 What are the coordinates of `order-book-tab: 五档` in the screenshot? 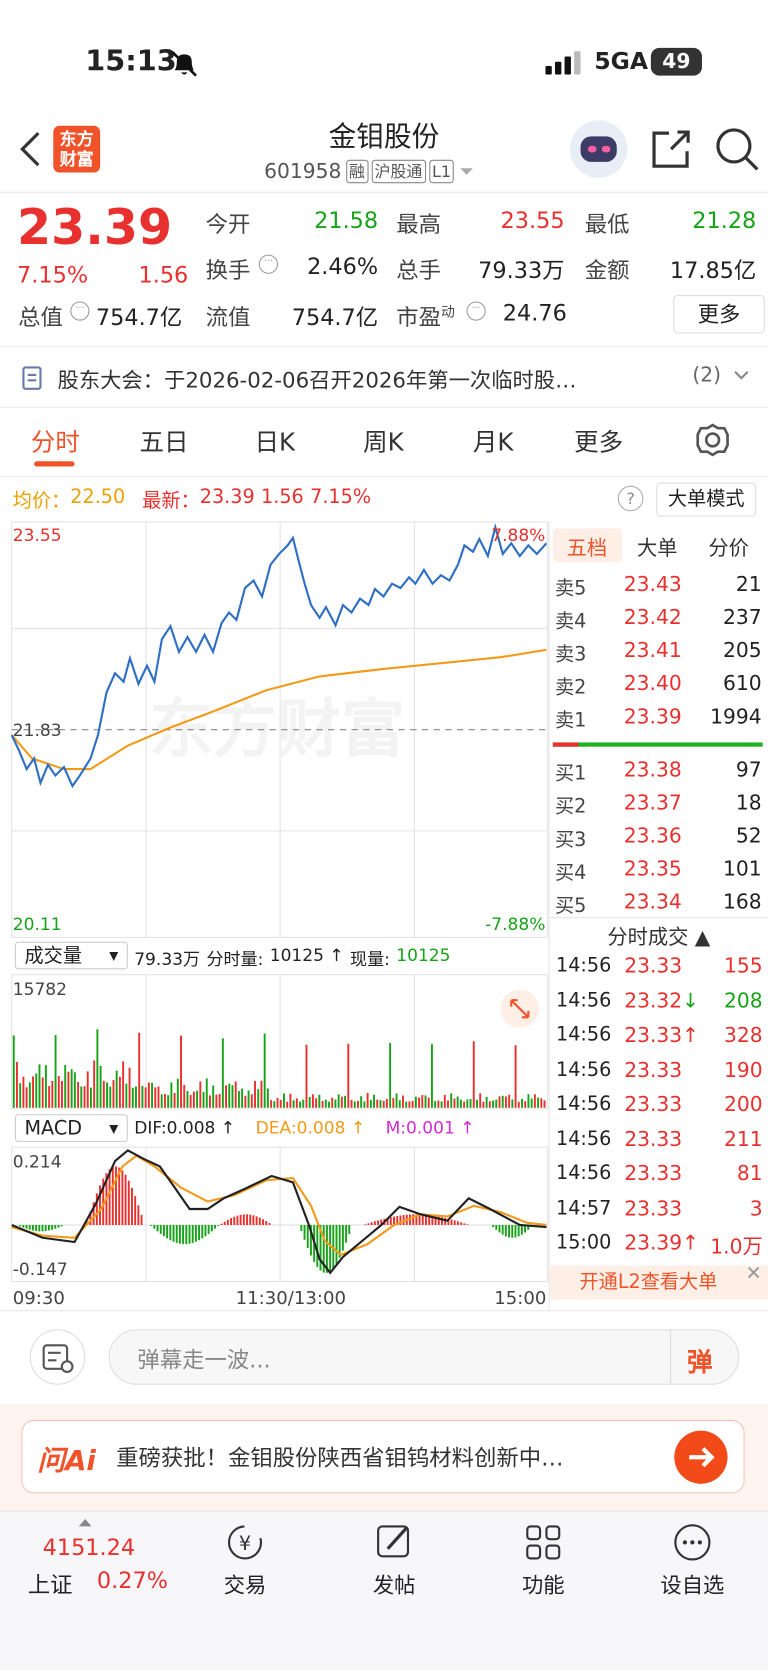 It's located at (587, 548).